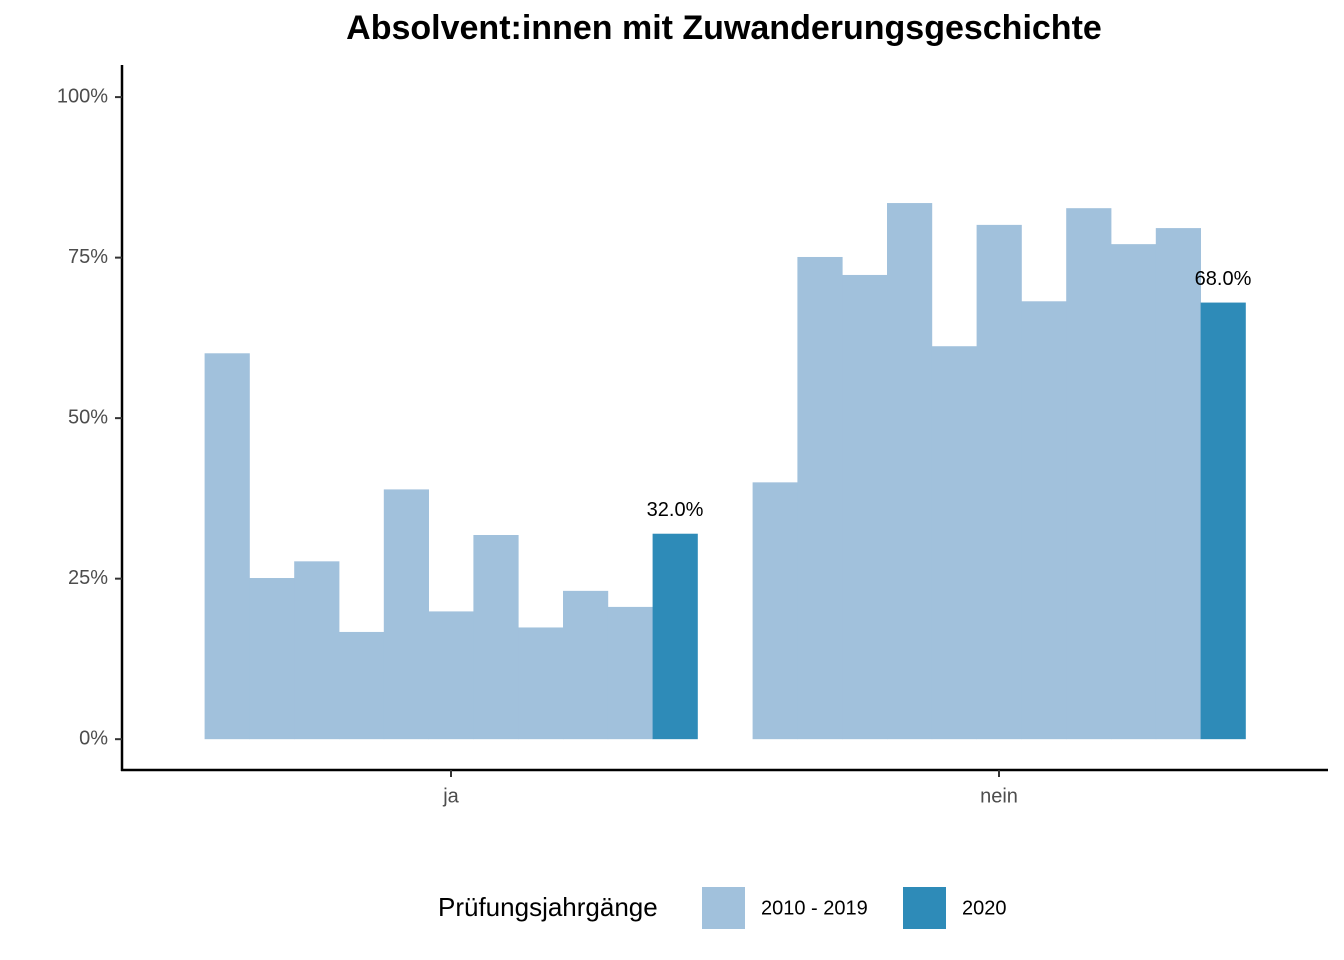 The image size is (1344, 960). What do you see at coordinates (548, 907) in the screenshot?
I see `legend-title: Prüfungsjahrgänge` at bounding box center [548, 907].